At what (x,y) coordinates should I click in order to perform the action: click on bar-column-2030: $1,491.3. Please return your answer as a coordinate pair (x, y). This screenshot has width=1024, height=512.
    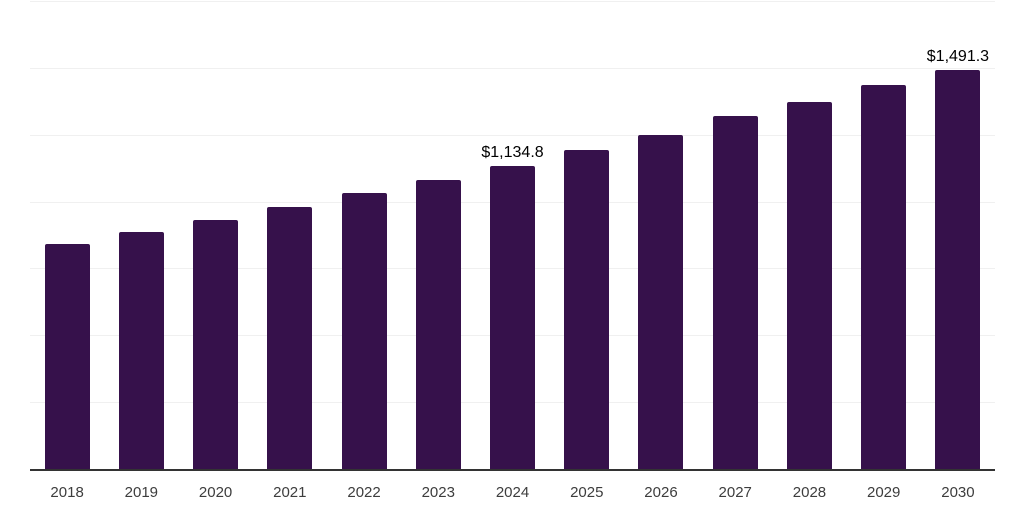
    Looking at the image, I should click on (958, 234).